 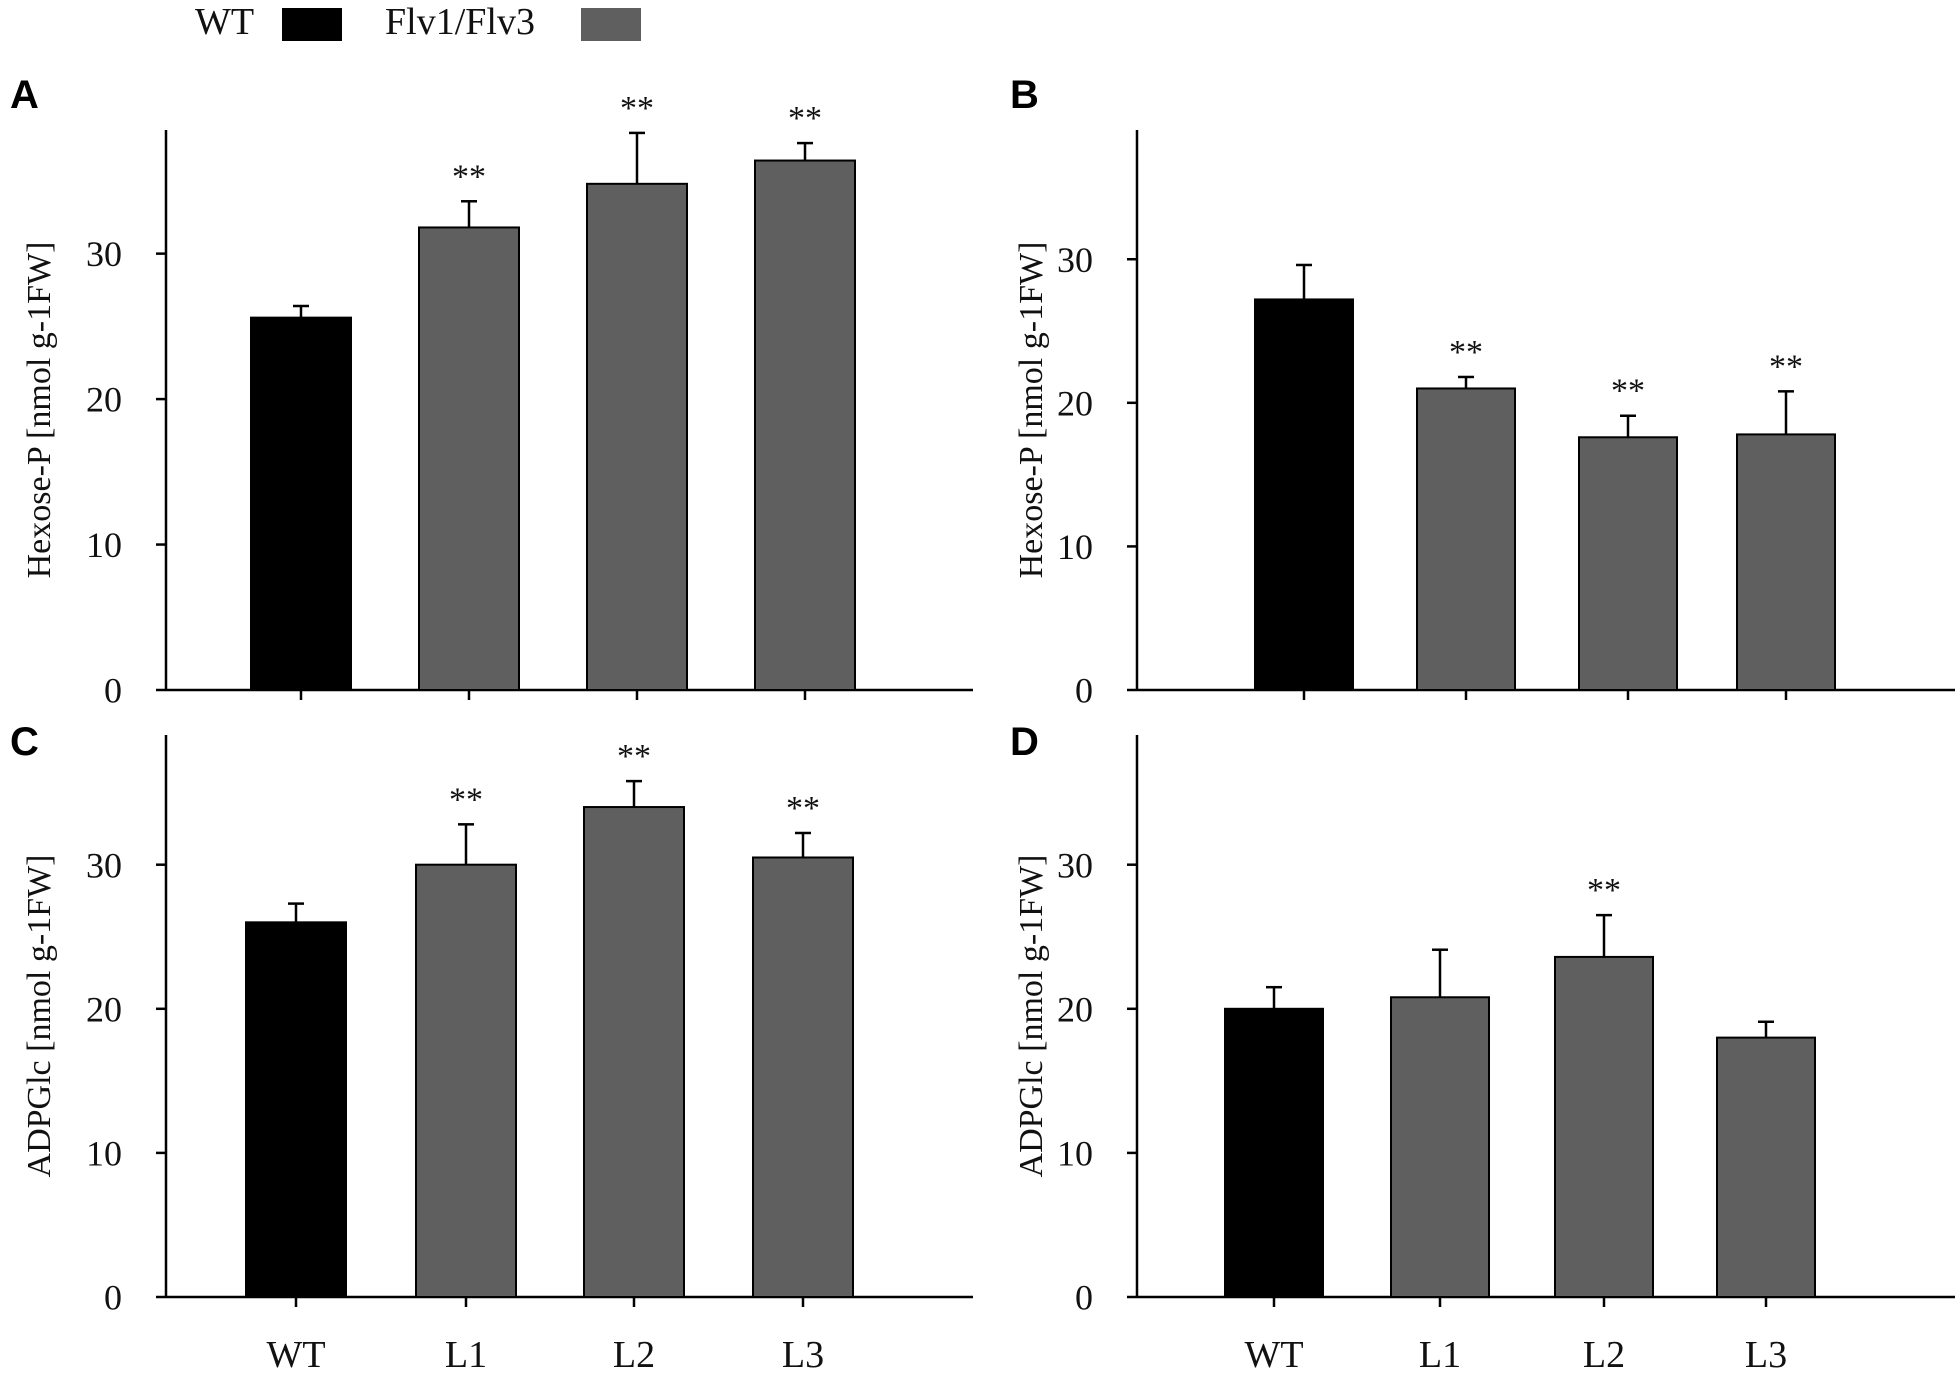 I want to click on legend-label-wt: WT, so click(x=224, y=22).